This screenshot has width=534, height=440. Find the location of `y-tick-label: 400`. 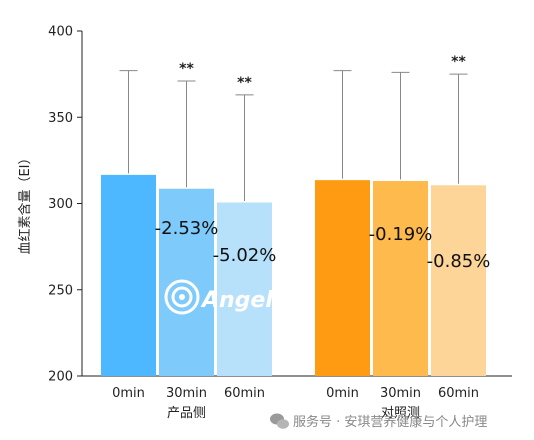

y-tick-label: 400 is located at coordinates (60, 32).